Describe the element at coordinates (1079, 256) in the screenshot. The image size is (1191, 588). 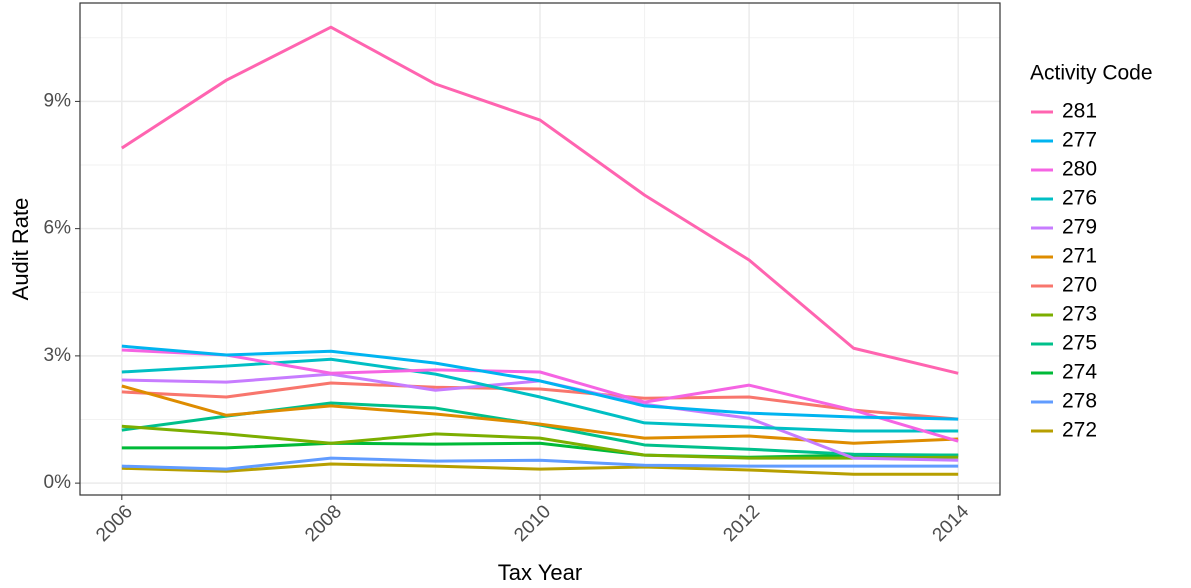
I see `legend-label: 271` at that location.